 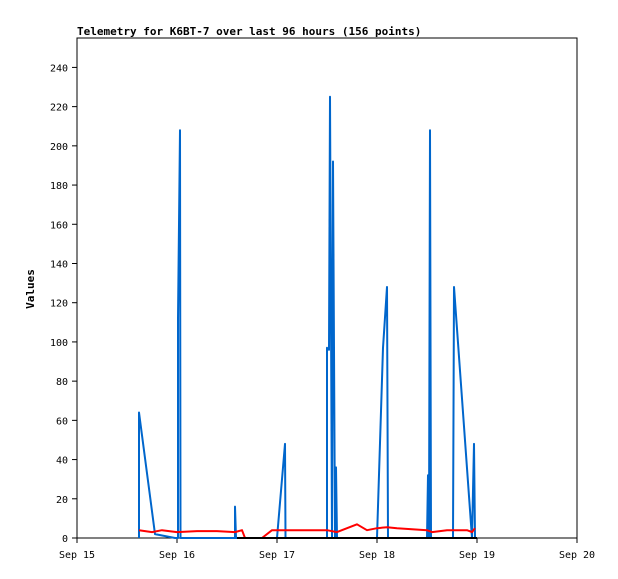 I want to click on y-tick-label: 180, so click(x=59, y=186).